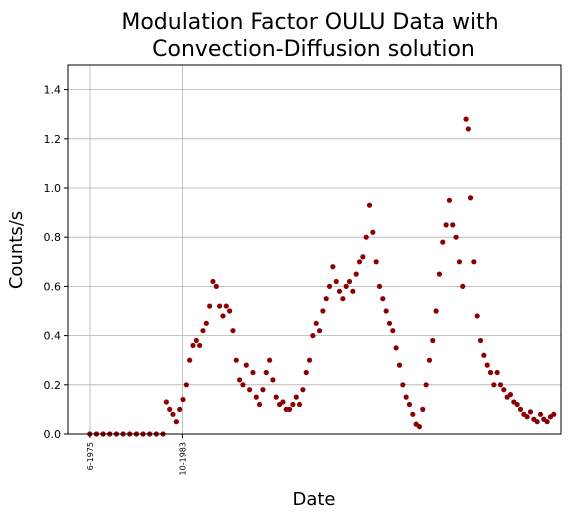  I want to click on y-tick-label: 0.4, so click(53, 336).